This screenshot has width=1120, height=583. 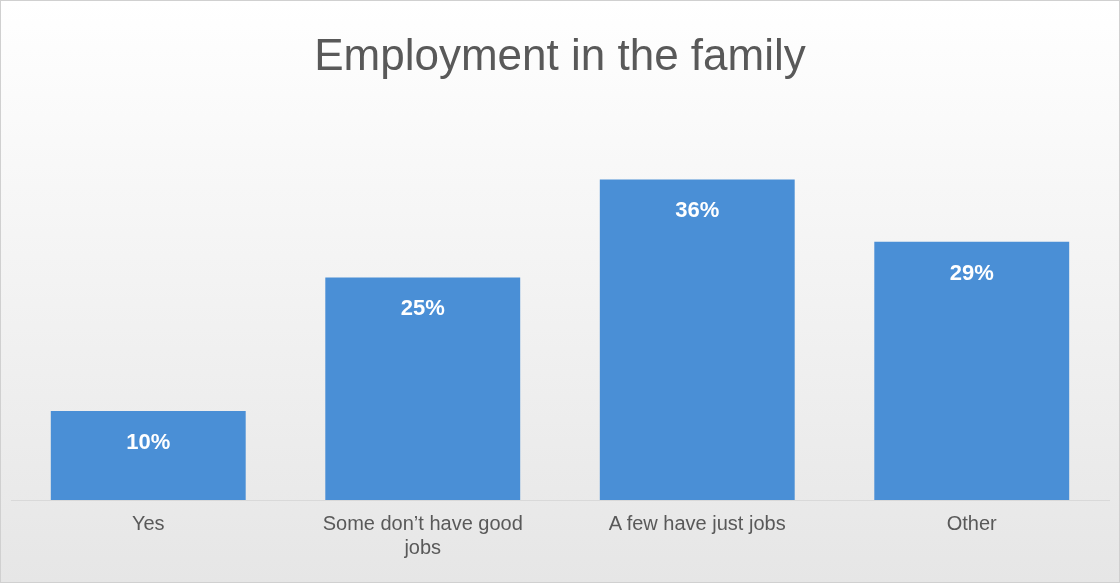 What do you see at coordinates (422, 308) in the screenshot?
I see `data-label: 25%` at bounding box center [422, 308].